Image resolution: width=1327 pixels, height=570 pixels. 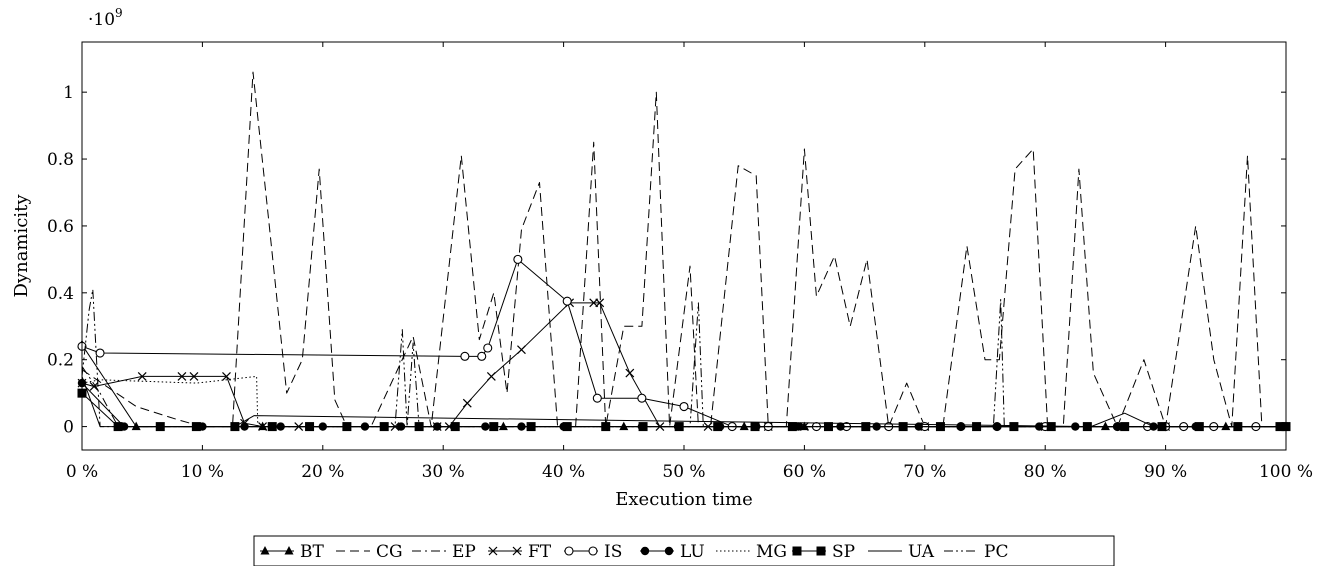 I want to click on legend-items: BT CG EP FT IS LU MG SP UA PC, so click(x=634, y=552).